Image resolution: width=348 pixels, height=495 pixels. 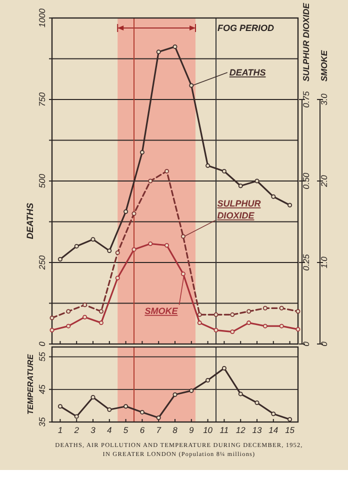 What do you see at coordinates (208, 430) in the screenshot?
I see `x-tick-label: 10` at bounding box center [208, 430].